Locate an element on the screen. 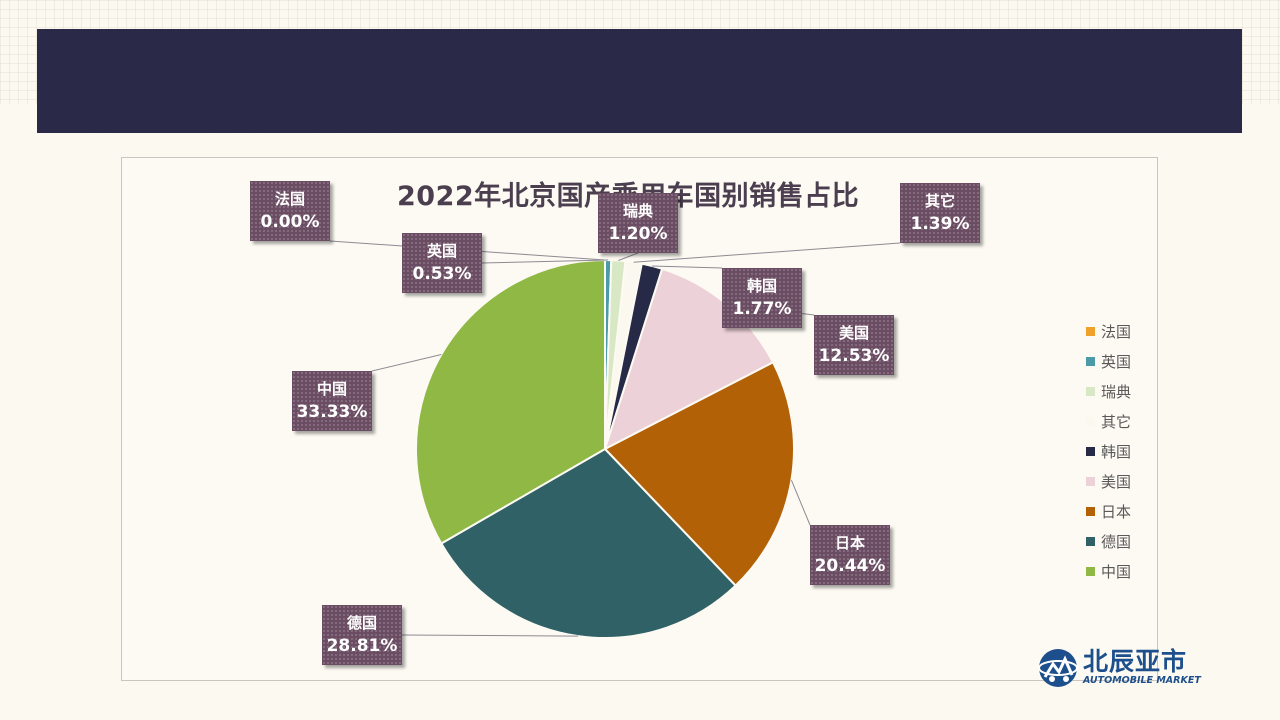  data-label-value: 0.53% is located at coordinates (442, 274).